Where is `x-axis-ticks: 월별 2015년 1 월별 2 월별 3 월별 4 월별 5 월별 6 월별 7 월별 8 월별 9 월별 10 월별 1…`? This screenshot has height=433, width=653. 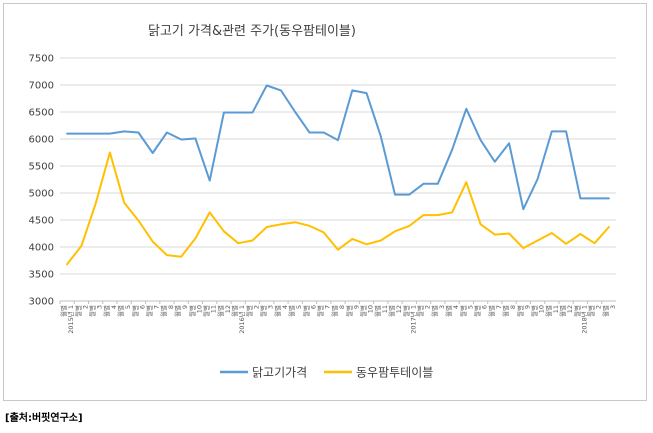 x-axis-ticks: 월별 2015년 1 월별 2 월별 3 월별 4 월별 5 월별 6 월별 7 월별 8 월별 9 월별 10 월별 1… is located at coordinates (338, 317).